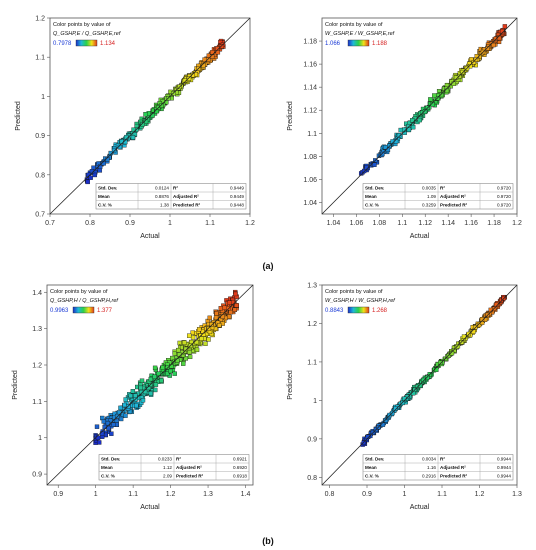  What do you see at coordinates (104, 196) in the screenshot?
I see `stat-label: Mean` at bounding box center [104, 196].